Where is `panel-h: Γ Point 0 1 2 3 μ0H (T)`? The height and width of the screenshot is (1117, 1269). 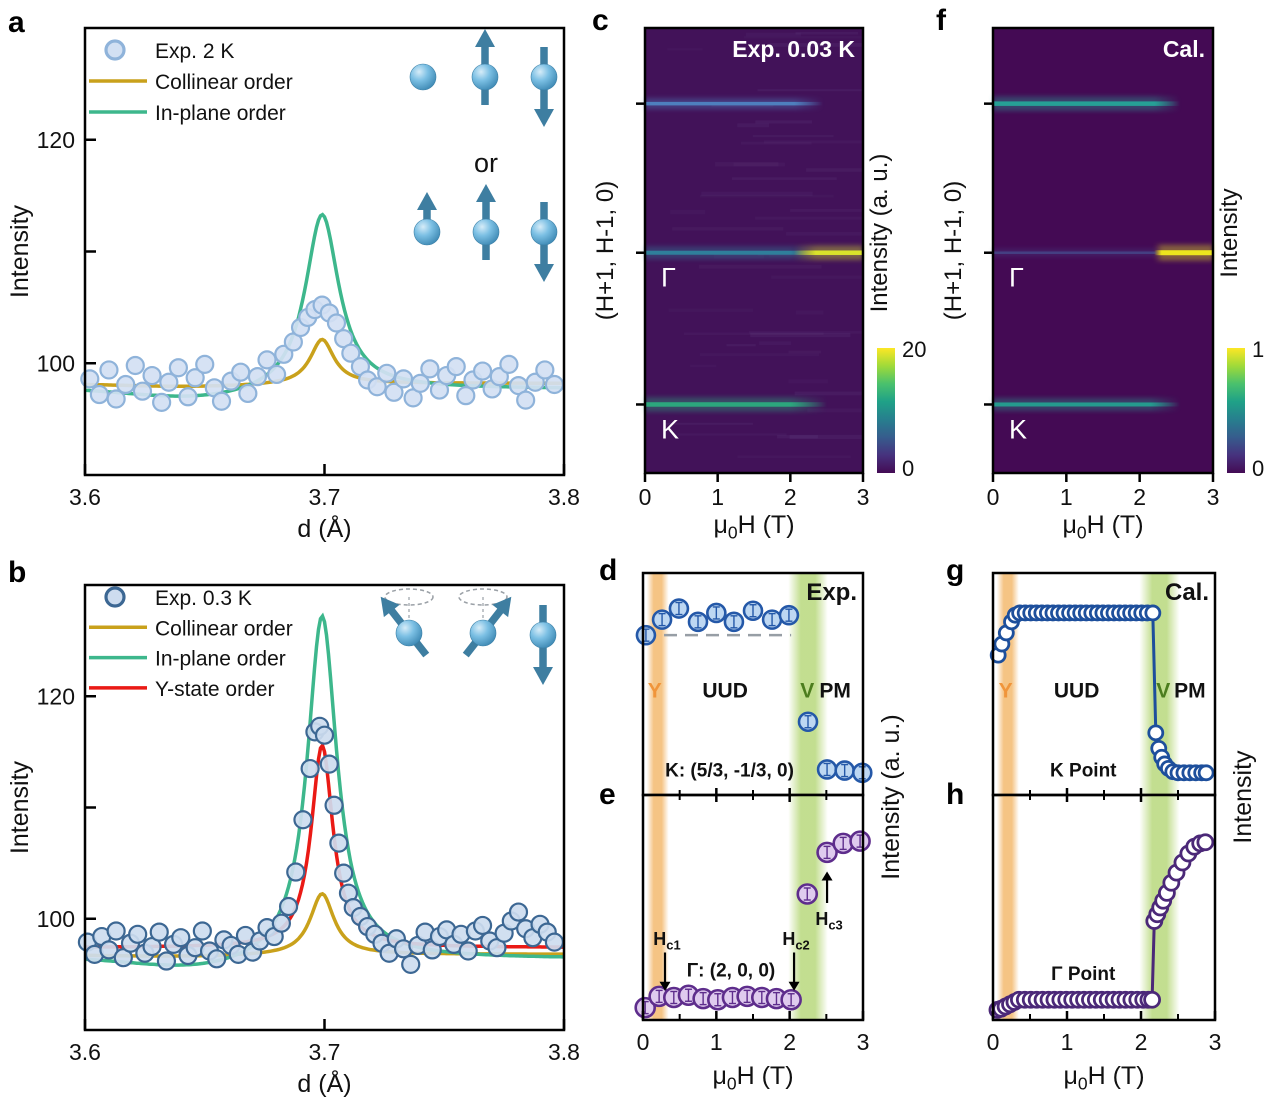 panel-h: Γ Point 0 1 2 3 μ0H (T) is located at coordinates (1104, 941).